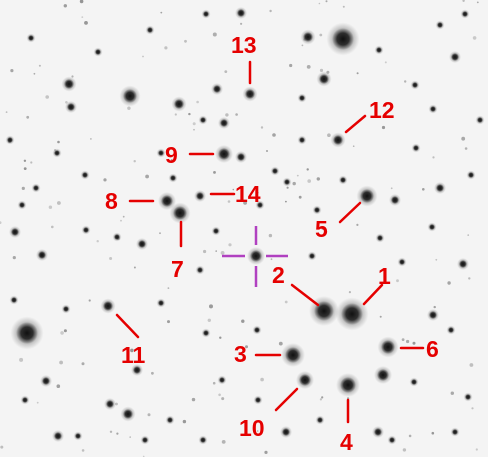 The width and height of the screenshot is (488, 457). What do you see at coordinates (171, 155) in the screenshot?
I see `label-9: 9` at bounding box center [171, 155].